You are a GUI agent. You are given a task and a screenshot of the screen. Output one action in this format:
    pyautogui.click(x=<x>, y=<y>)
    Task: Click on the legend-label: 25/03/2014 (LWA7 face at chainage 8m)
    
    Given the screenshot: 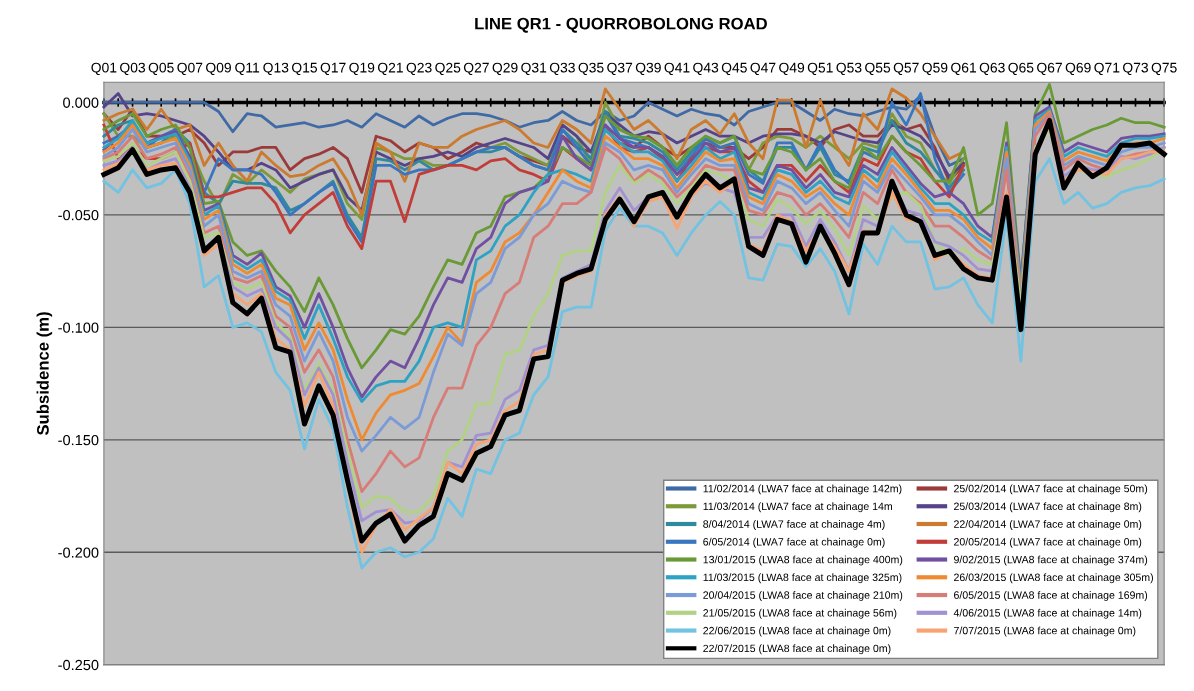 What is the action you would take?
    pyautogui.click(x=1048, y=507)
    